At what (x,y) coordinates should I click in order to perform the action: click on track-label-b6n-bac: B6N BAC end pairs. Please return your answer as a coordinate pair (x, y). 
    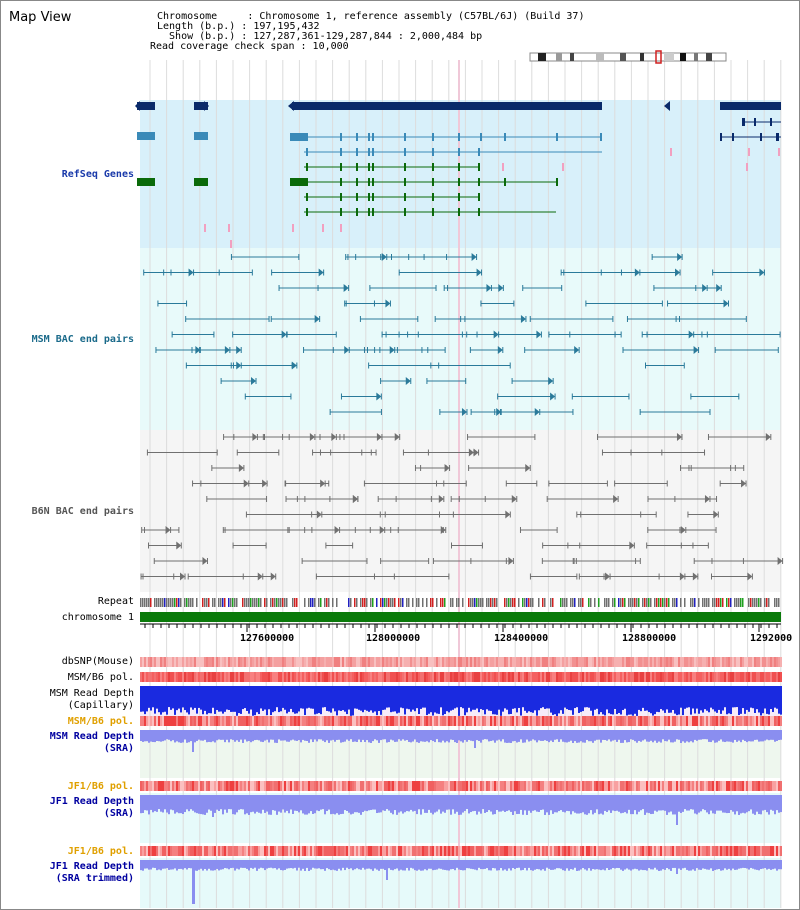
    Looking at the image, I should click on (82, 511).